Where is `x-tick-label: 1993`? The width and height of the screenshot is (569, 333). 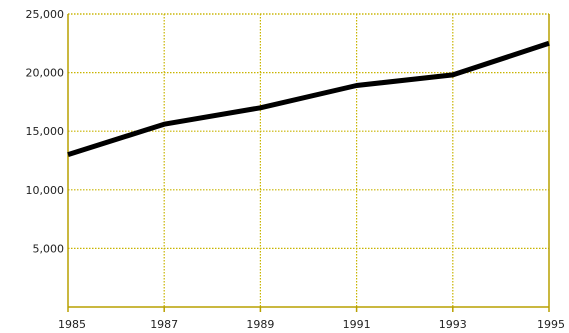
x-tick-label: 1993 is located at coordinates (453, 324).